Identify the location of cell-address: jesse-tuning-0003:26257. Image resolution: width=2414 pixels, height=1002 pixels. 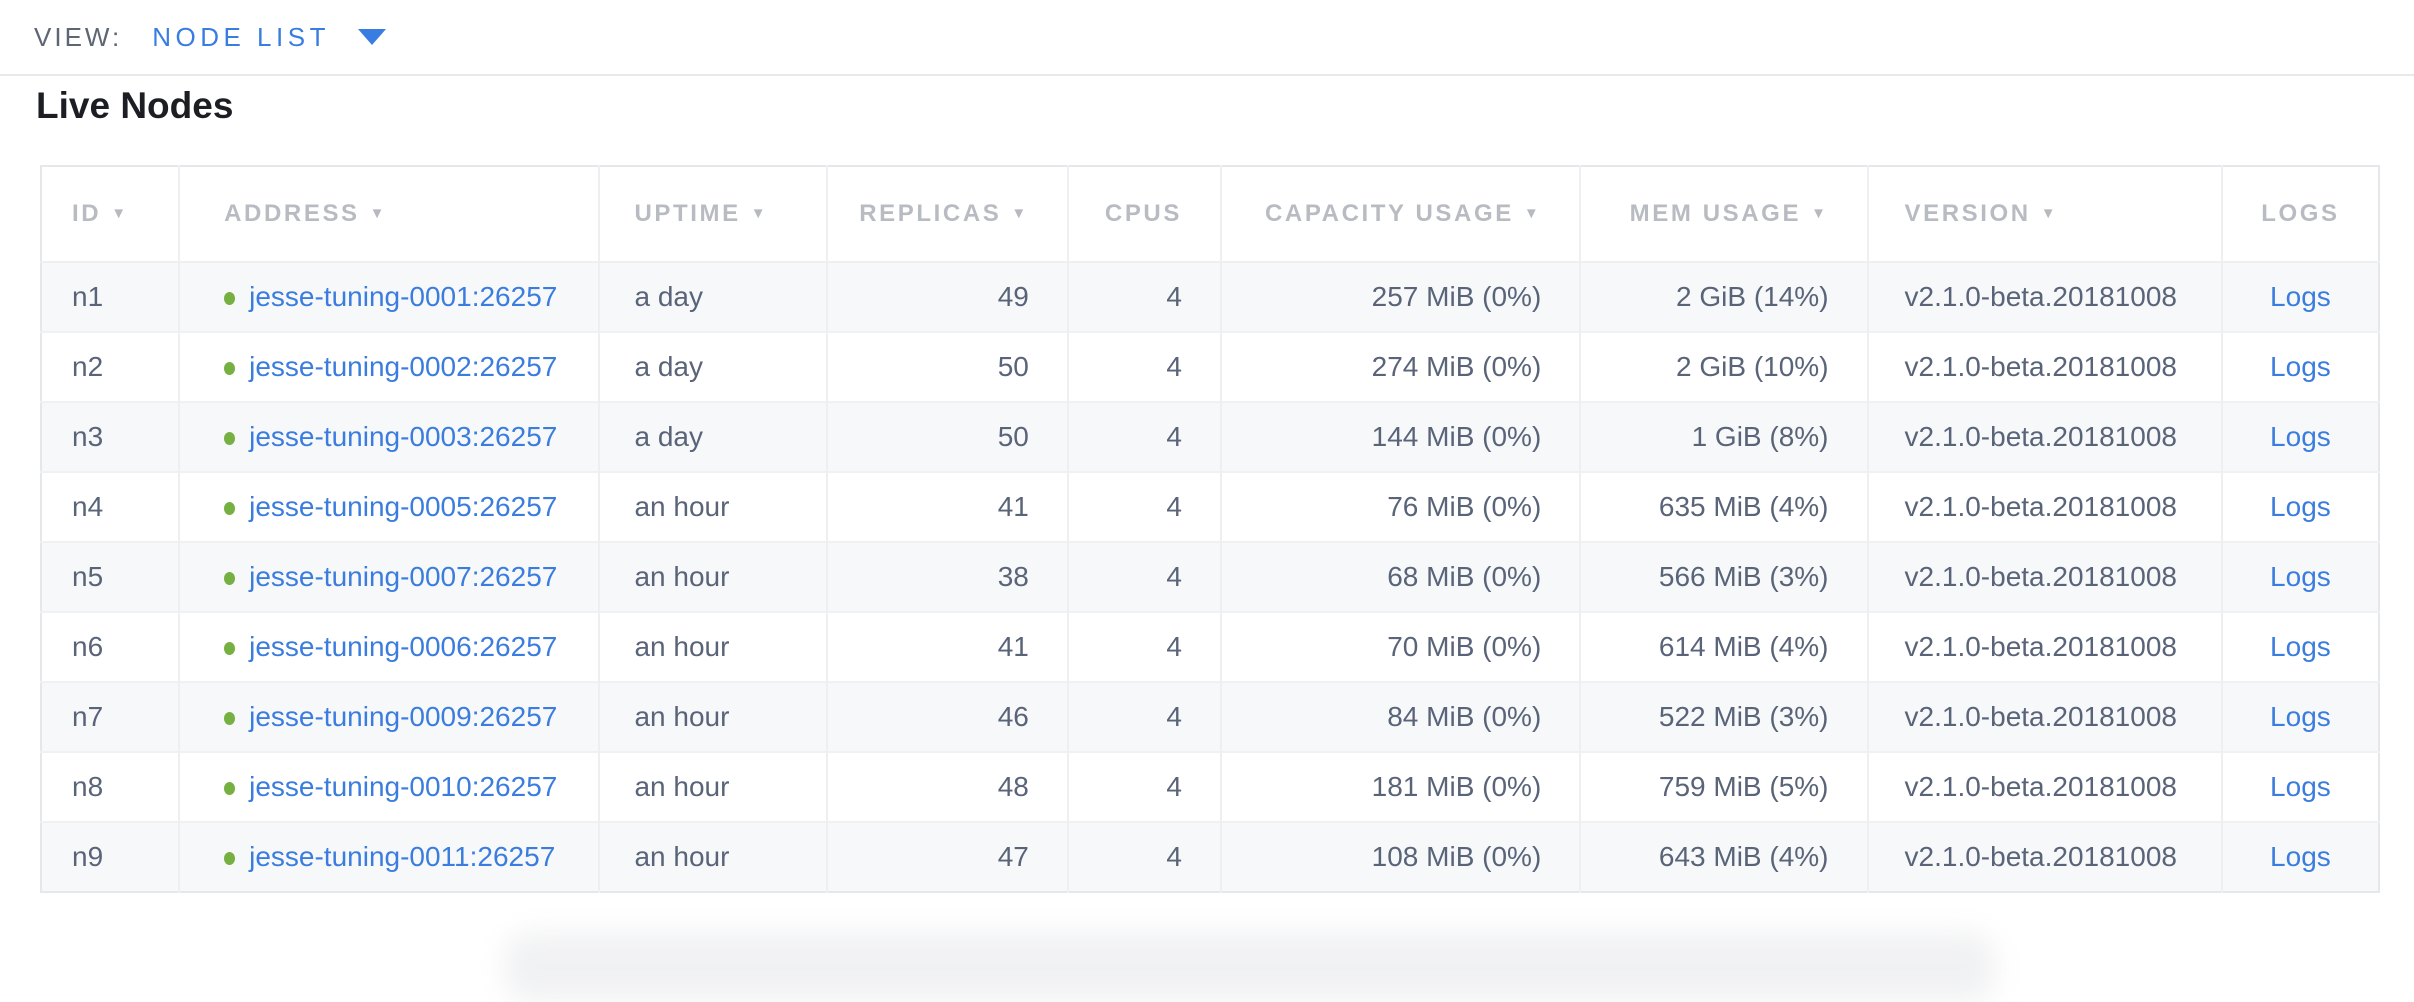
(389, 436).